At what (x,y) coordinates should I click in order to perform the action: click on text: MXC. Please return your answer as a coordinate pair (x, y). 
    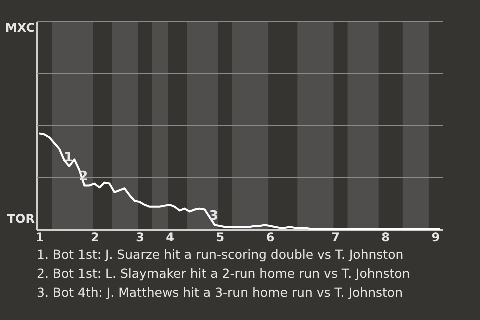
    Looking at the image, I should click on (20, 28).